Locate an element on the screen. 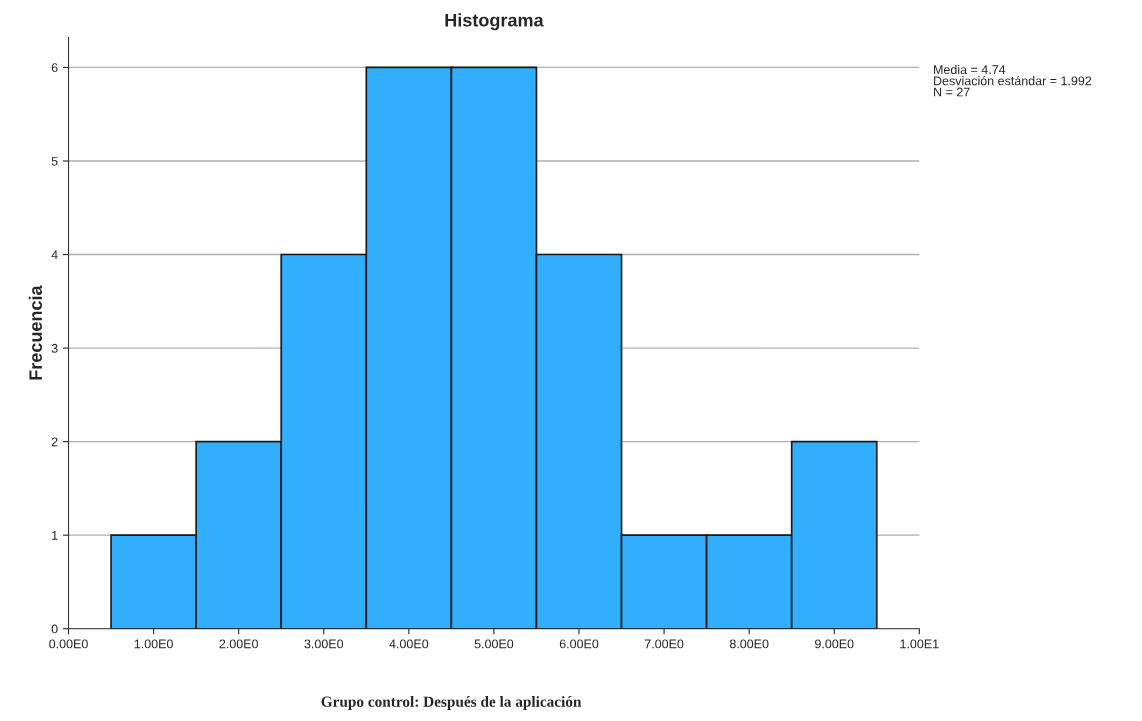  text: Grupo control: Después de la aplicación is located at coordinates (451, 703).